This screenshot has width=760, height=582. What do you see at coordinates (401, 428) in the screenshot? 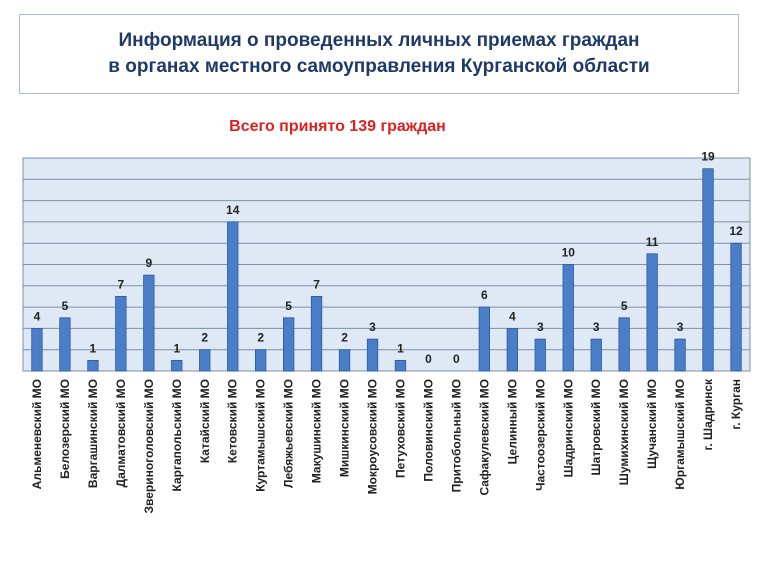
I see `category-label: Петуховский МО` at bounding box center [401, 428].